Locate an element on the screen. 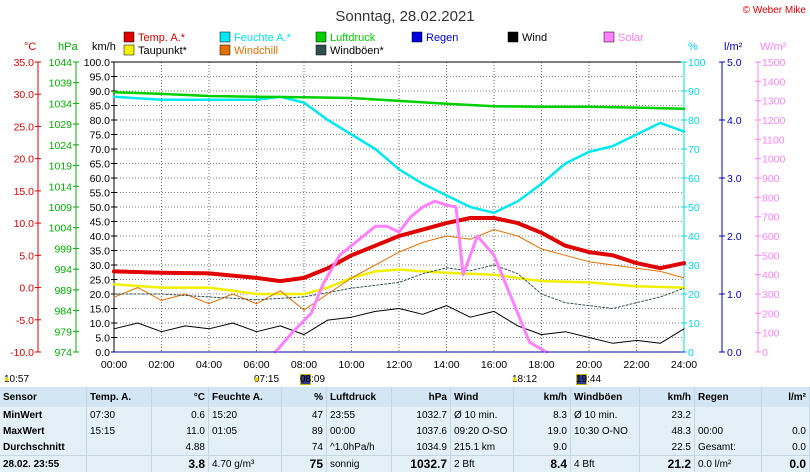 This screenshot has width=810, height=472. row-label: 28.02. 23:55 is located at coordinates (43, 464).